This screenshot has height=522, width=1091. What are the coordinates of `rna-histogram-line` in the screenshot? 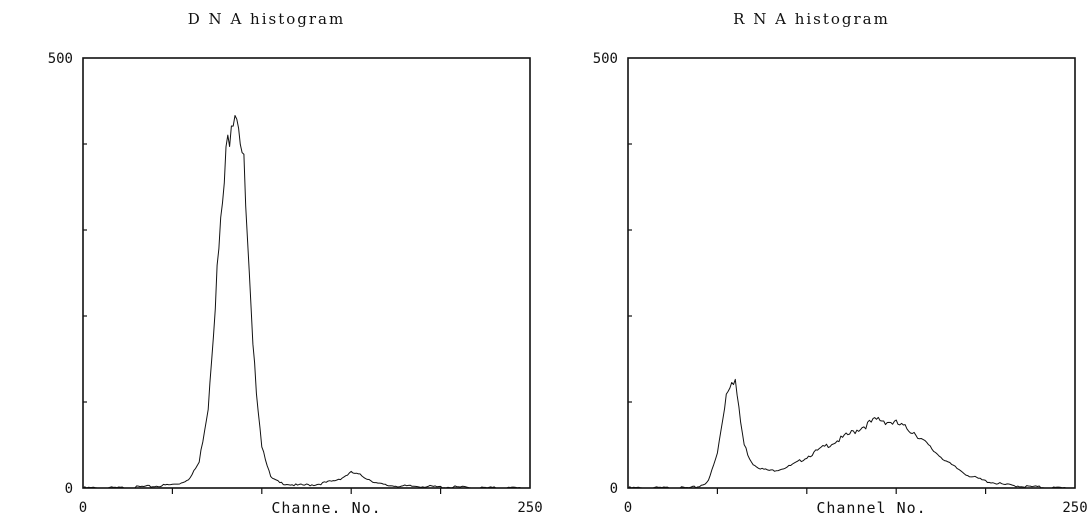 It's located at (851, 433).